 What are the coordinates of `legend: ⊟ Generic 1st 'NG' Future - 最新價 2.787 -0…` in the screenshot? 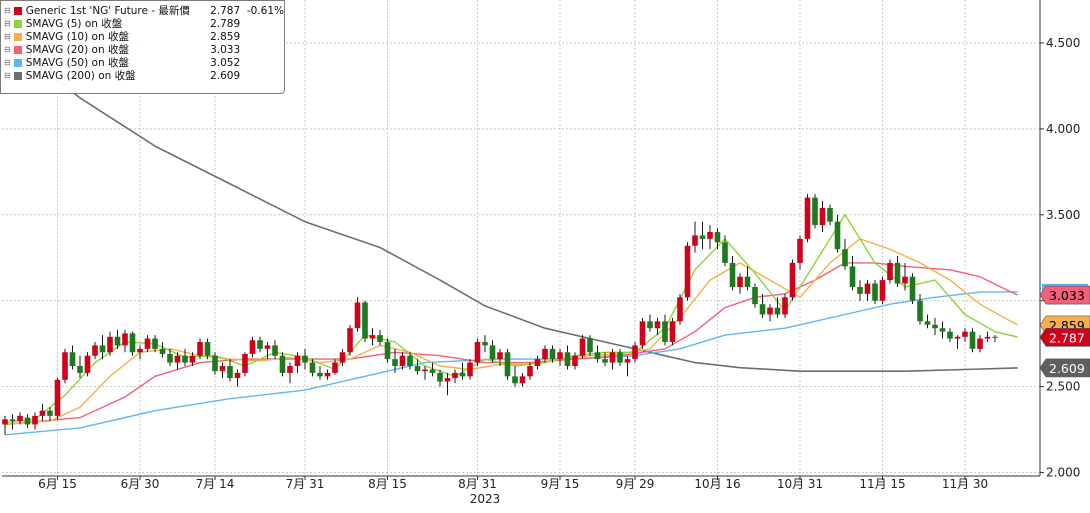 It's located at (142, 47).